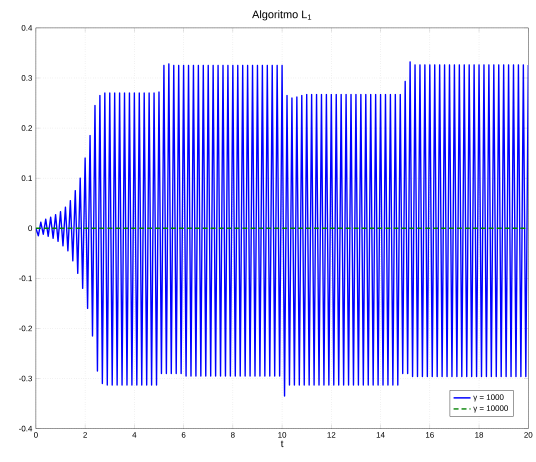 The height and width of the screenshot is (462, 536). I want to click on x-axis-title: t, so click(282, 443).